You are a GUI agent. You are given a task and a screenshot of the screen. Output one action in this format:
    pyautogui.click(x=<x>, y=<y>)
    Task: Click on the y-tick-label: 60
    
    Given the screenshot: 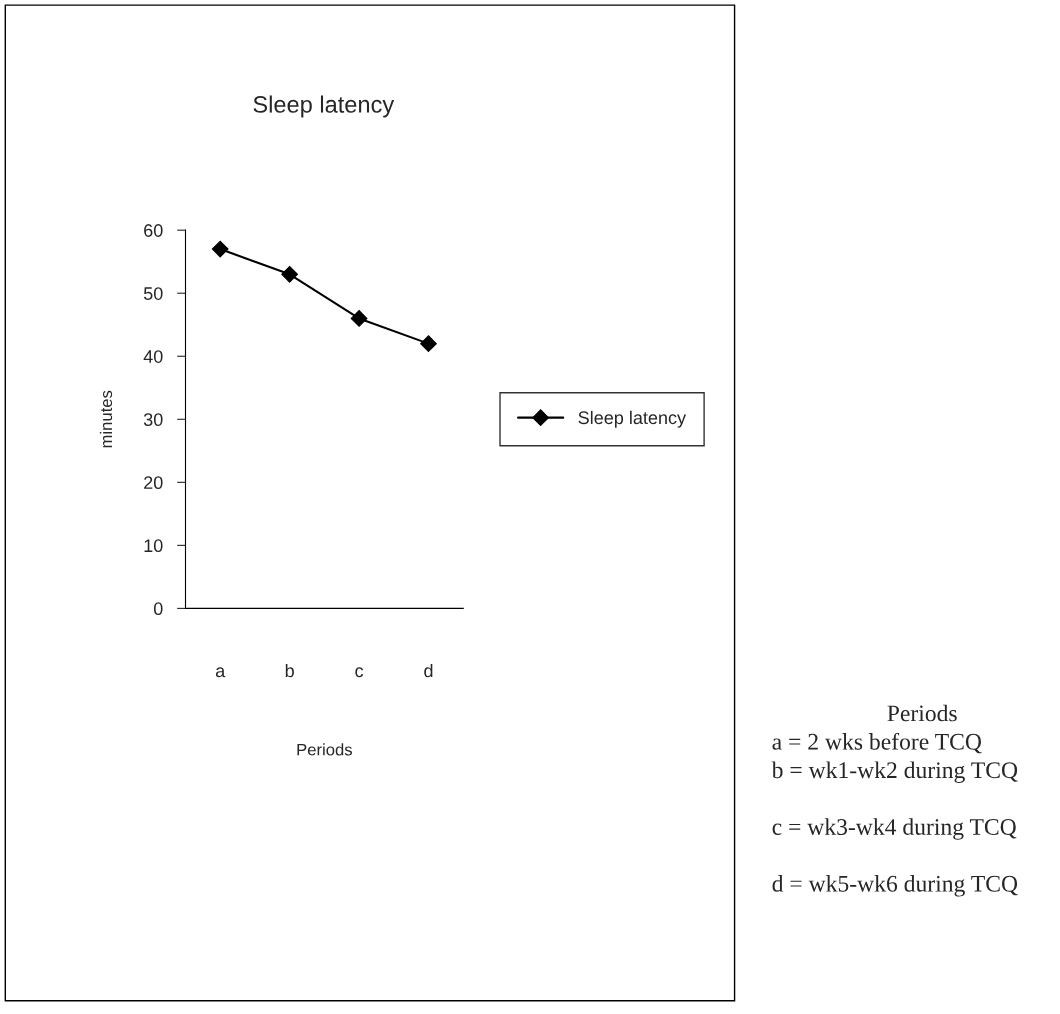 What is the action you would take?
    pyautogui.click(x=153, y=230)
    